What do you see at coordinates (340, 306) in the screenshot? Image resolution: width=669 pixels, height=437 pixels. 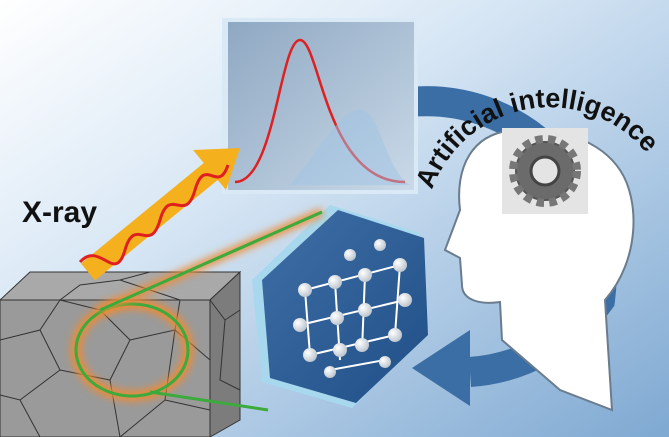 I see `lattice-hexagon` at bounding box center [340, 306].